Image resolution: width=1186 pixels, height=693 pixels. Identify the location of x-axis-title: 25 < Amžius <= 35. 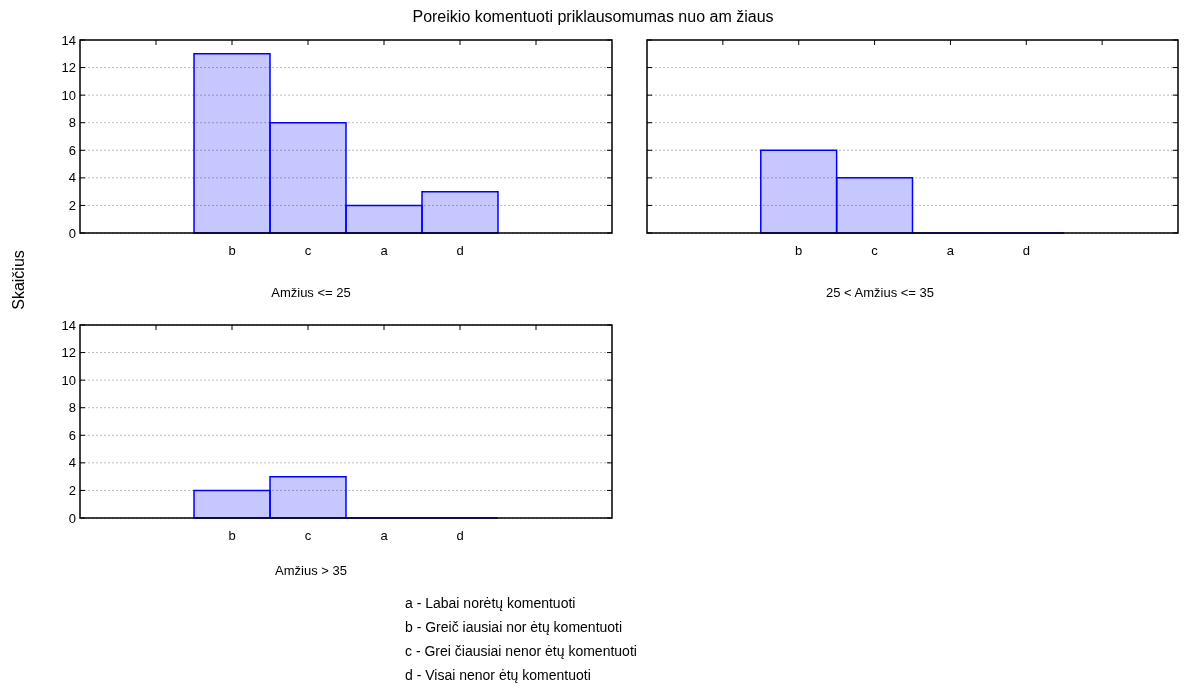
(880, 292).